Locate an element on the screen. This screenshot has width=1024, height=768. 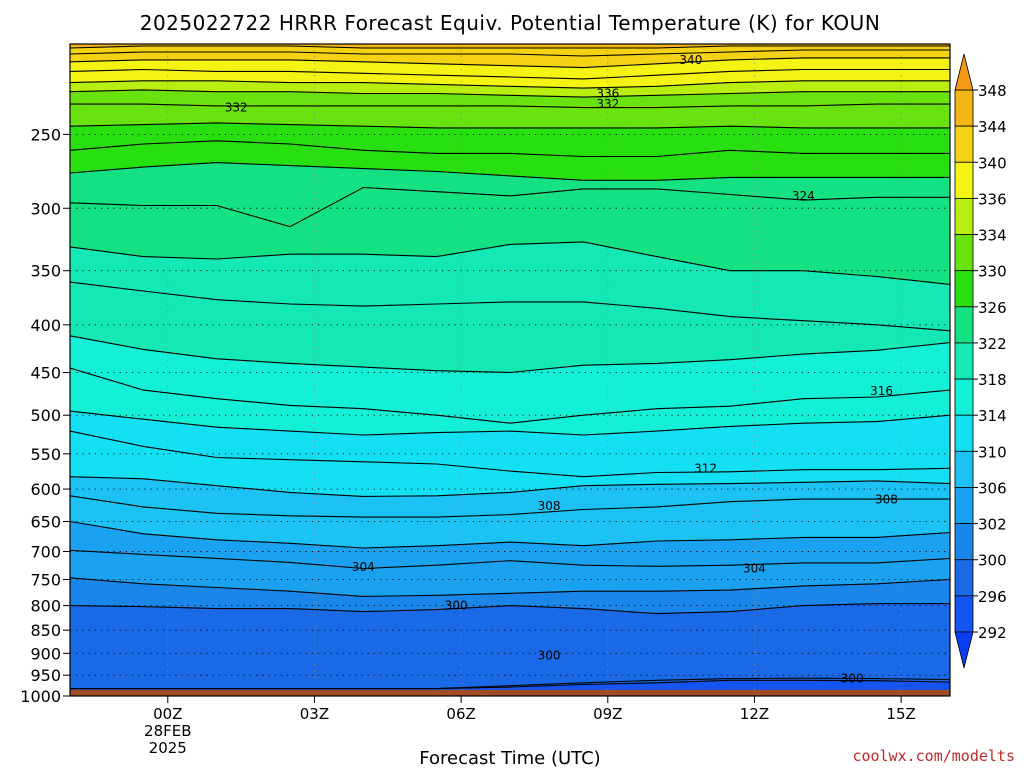
contour-label: 340 is located at coordinates (690, 60).